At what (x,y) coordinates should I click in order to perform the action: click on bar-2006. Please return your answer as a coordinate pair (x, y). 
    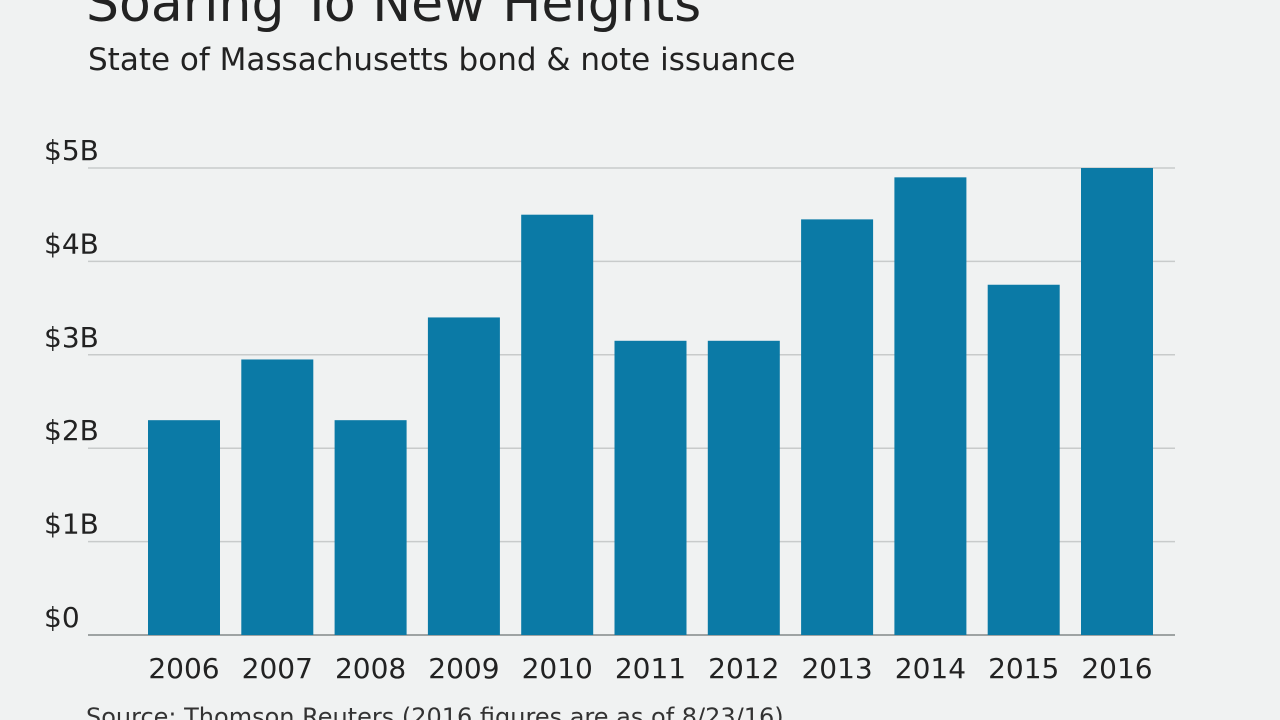
    Looking at the image, I should click on (184, 527).